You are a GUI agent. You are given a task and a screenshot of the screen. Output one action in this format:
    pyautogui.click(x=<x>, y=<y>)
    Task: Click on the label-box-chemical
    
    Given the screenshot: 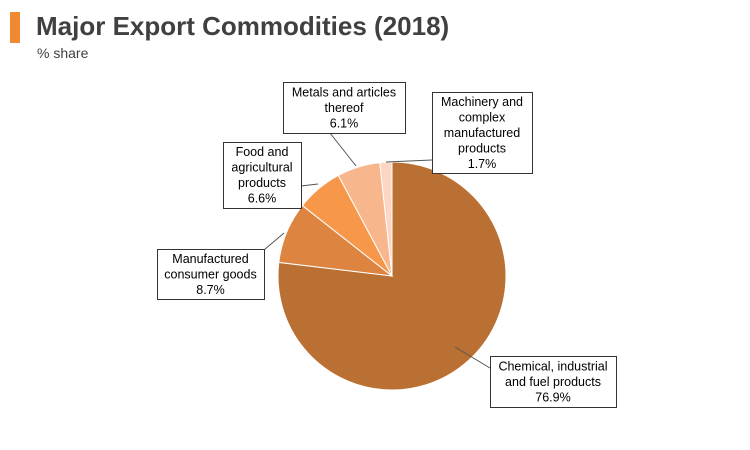 What is the action you would take?
    pyautogui.click(x=553, y=382)
    